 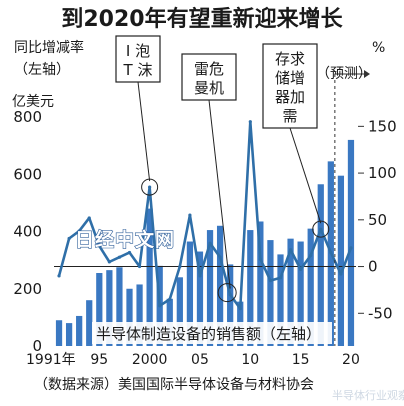 I want to click on left-tick-0: 0, so click(x=37, y=346).